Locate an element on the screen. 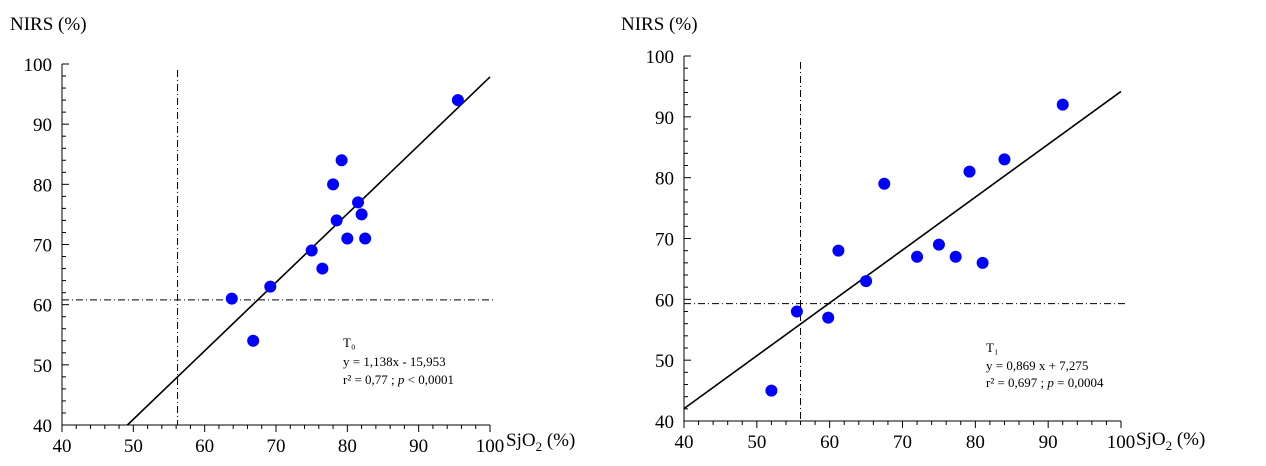 Image resolution: width=1266 pixels, height=466 pixels. time-label: T₁ is located at coordinates (992, 347).